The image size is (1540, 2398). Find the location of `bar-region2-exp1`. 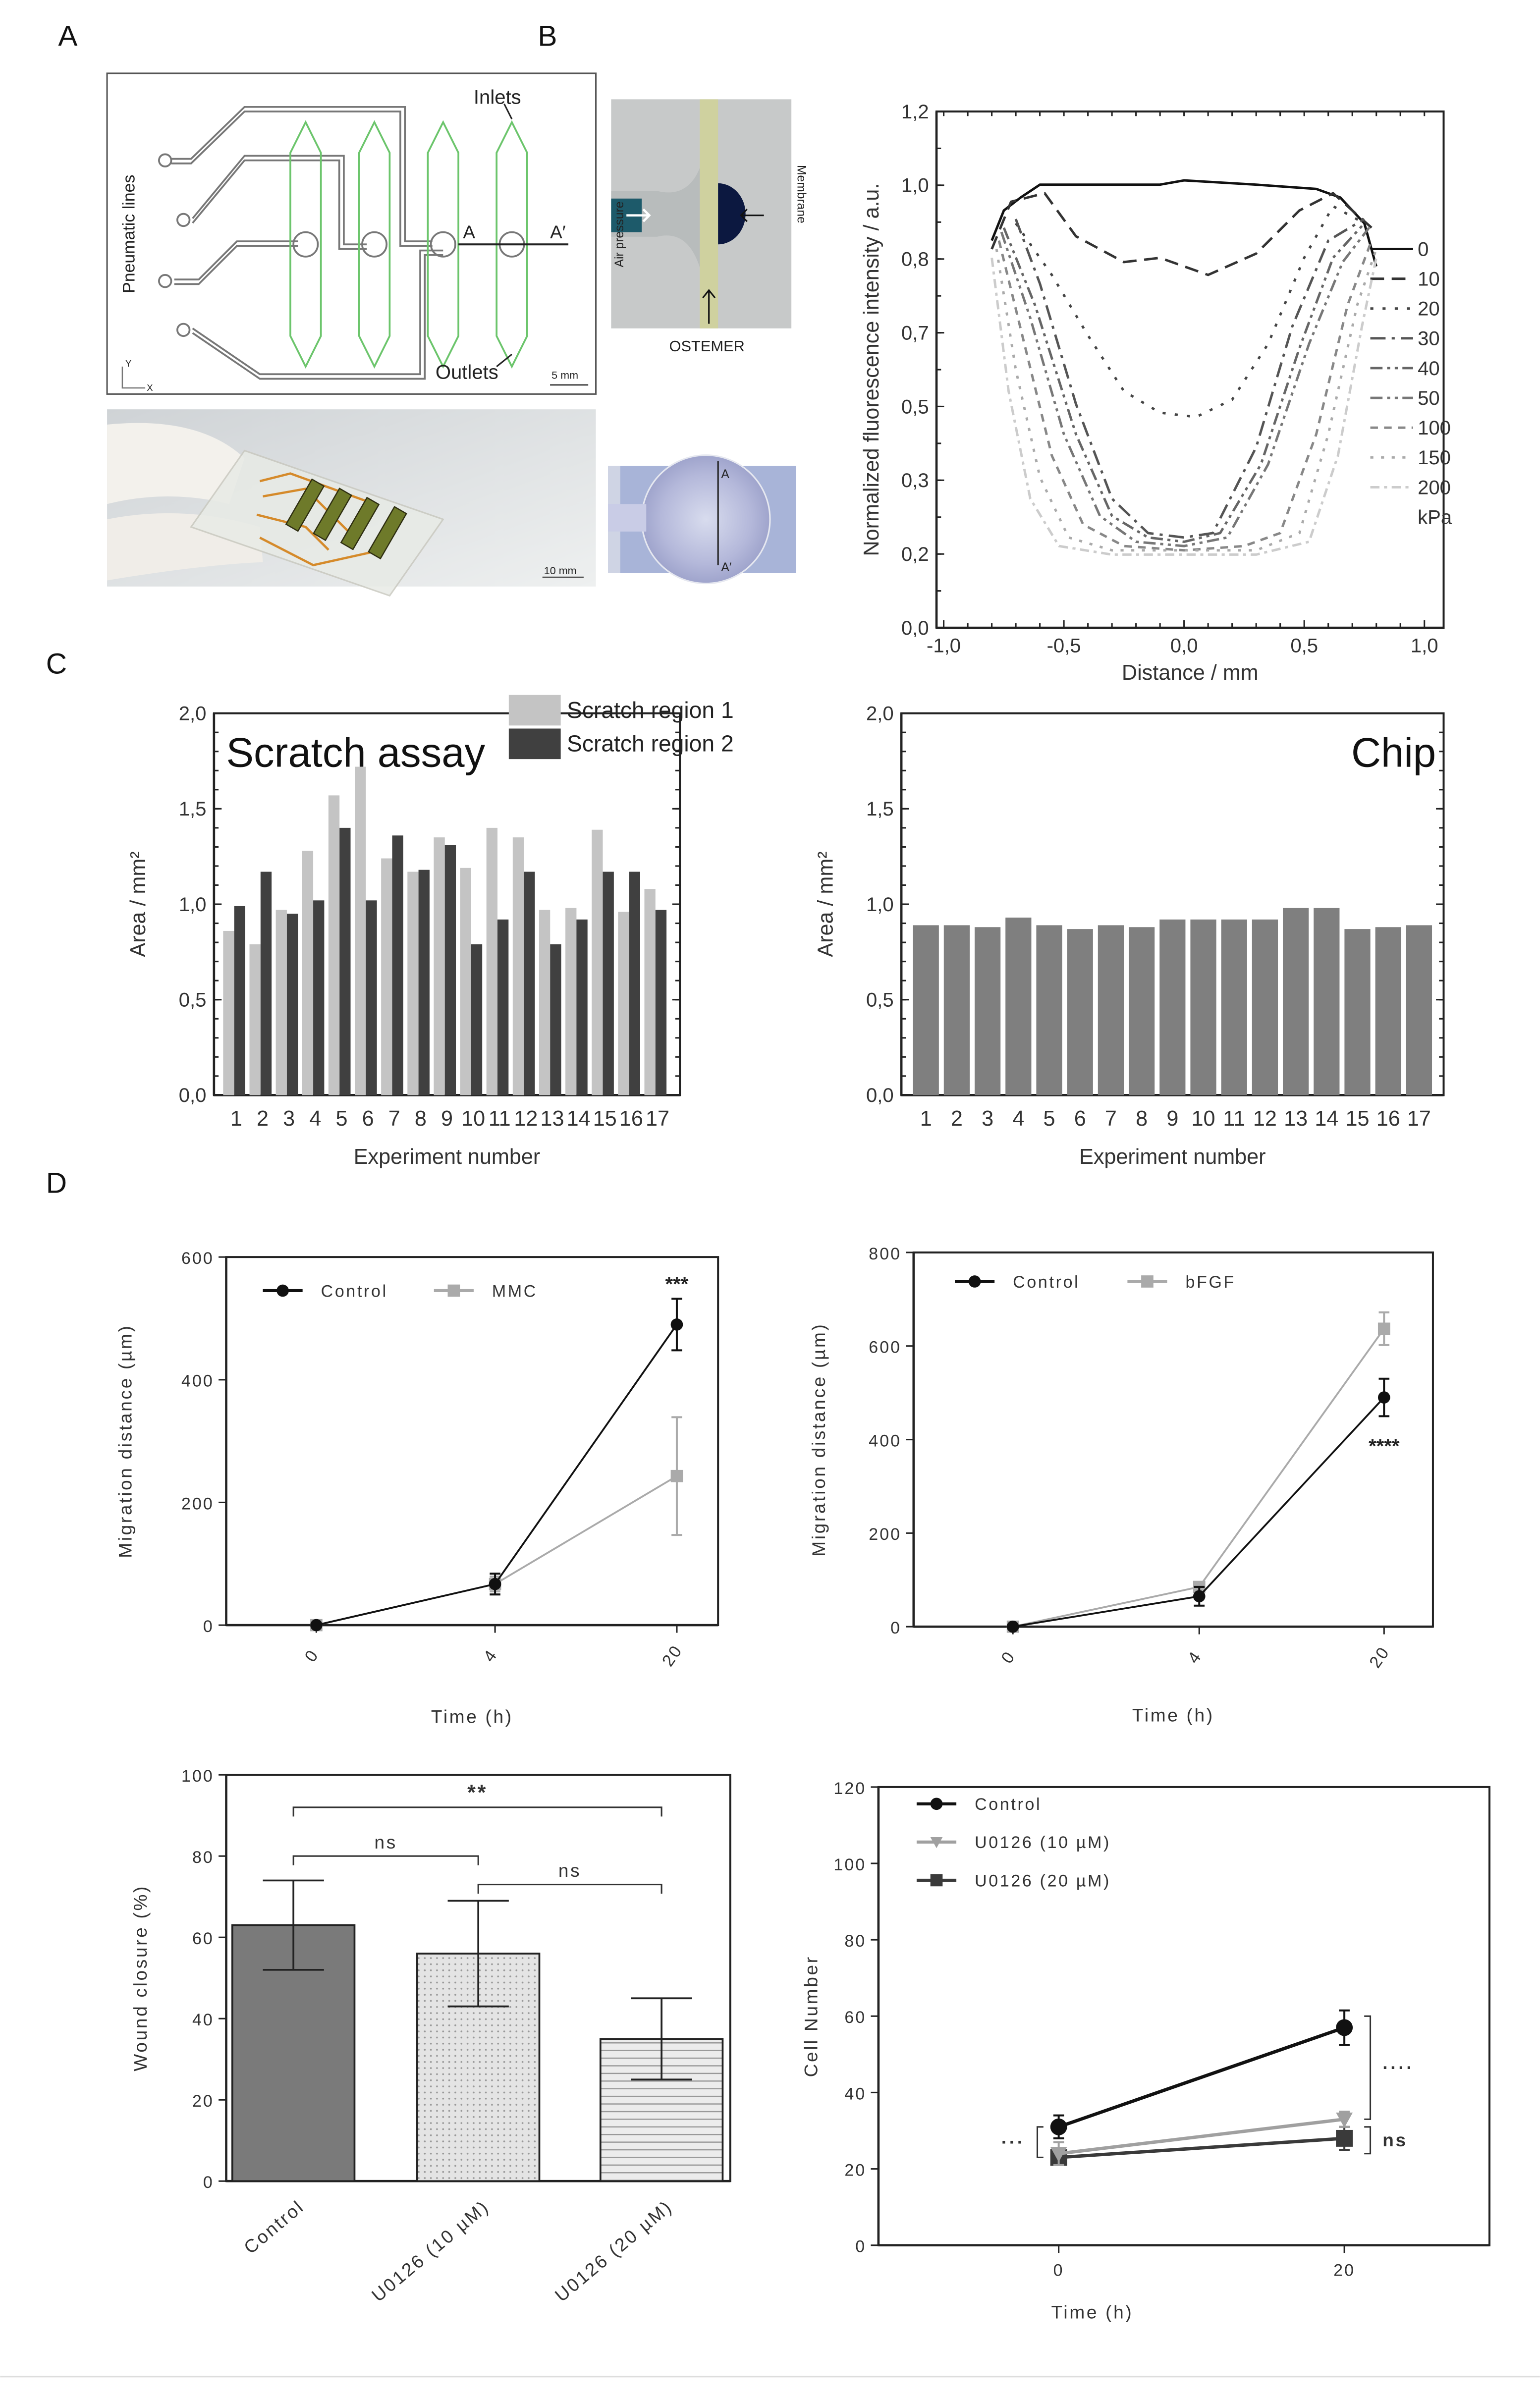

bar-region2-exp1 is located at coordinates (239, 1000).